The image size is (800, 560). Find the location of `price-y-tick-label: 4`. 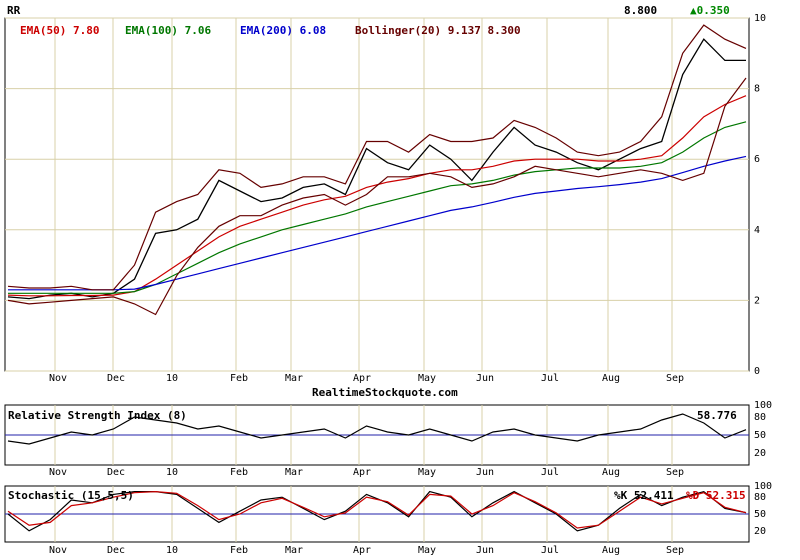

price-y-tick-label: 4 is located at coordinates (757, 230).